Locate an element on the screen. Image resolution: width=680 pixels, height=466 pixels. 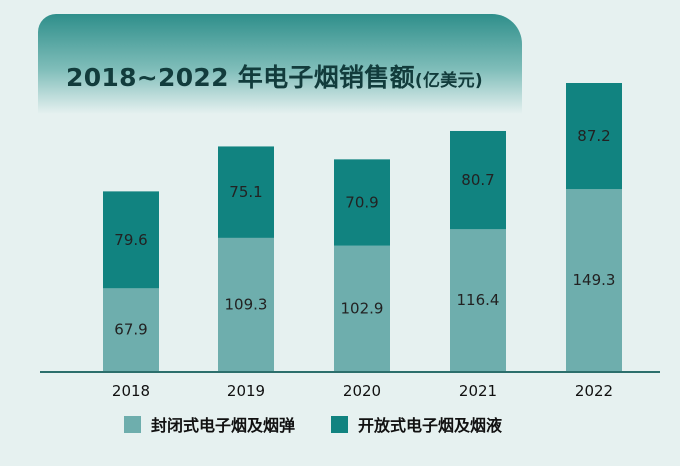
legend-label-closed: 封闭式电子烟及烟弹 is located at coordinates (223, 425).